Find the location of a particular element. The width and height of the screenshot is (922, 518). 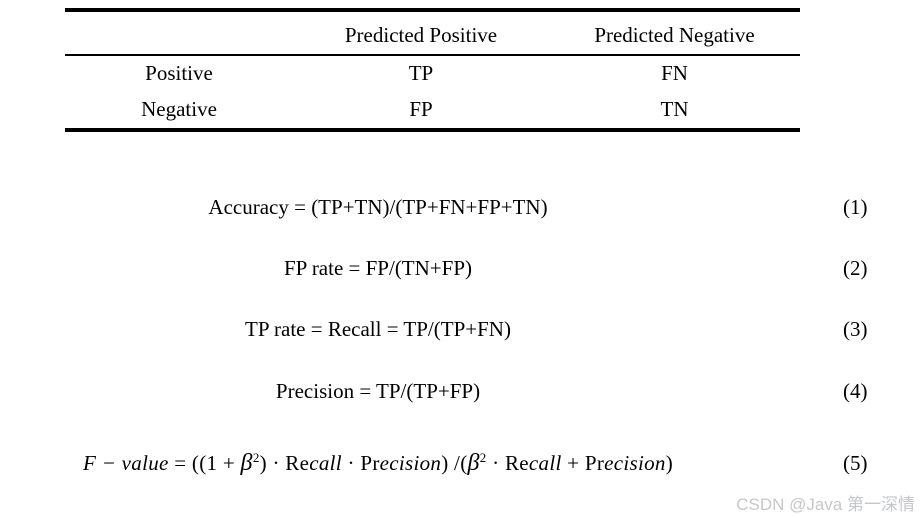

cell-fp: FP is located at coordinates (421, 109).